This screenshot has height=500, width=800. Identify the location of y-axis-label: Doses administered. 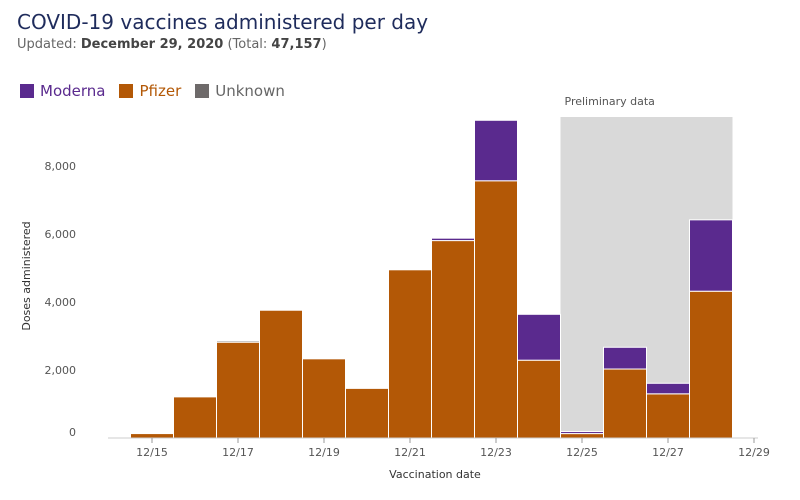
(26, 275).